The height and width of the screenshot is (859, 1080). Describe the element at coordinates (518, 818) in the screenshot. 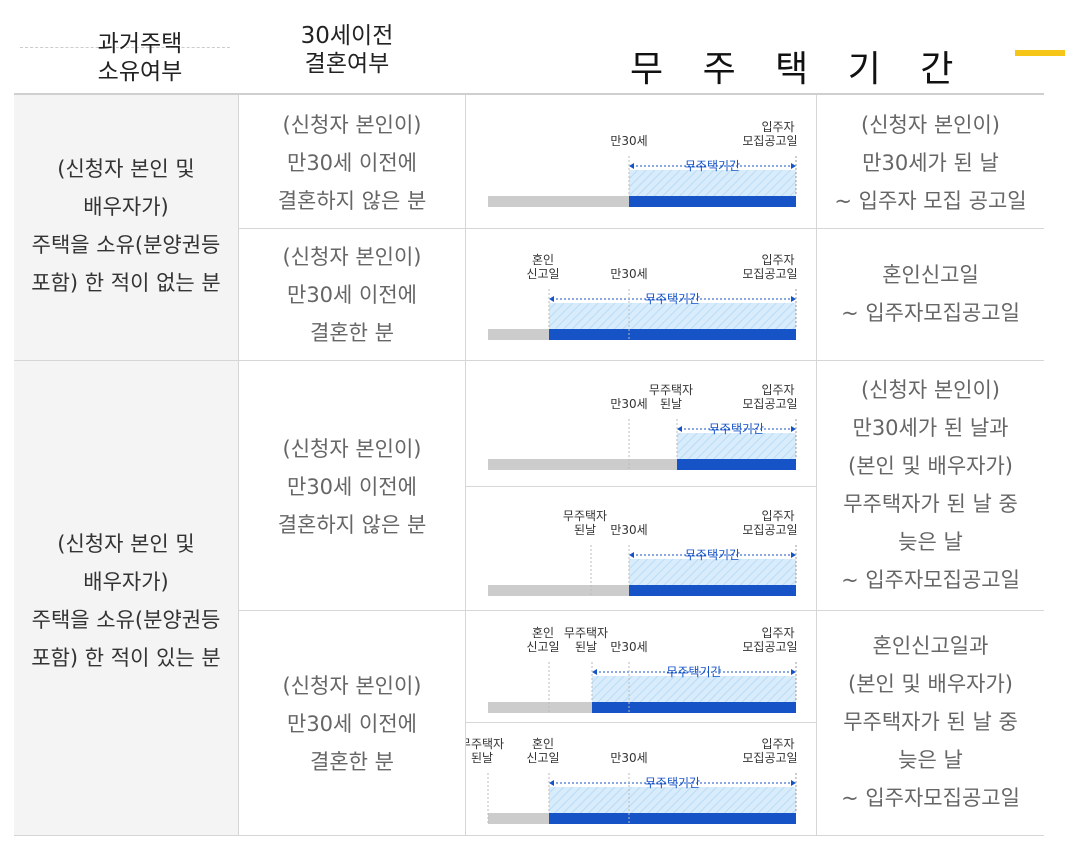

I see `diagram-6-gray-bar` at that location.